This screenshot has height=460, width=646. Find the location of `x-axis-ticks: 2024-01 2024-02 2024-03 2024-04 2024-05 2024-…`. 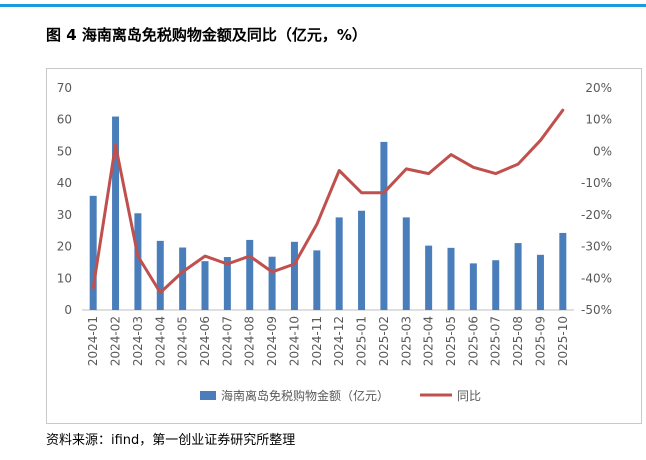

x-axis-ticks: 2024-01 2024-02 2024-03 2024-04 2024-05 2024-… is located at coordinates (328, 341).